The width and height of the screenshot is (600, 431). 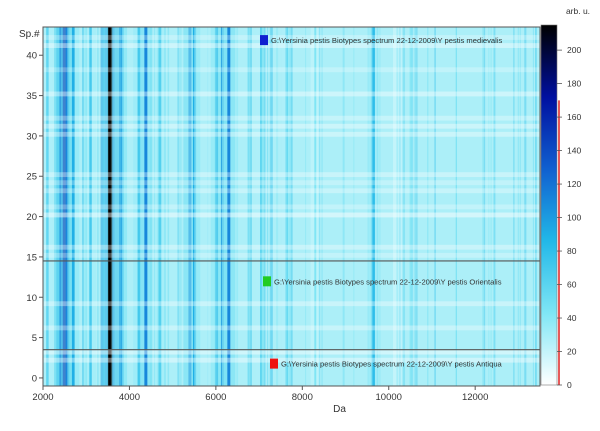 What do you see at coordinates (129, 397) in the screenshot?
I see `x-tick-label: 4000` at bounding box center [129, 397].